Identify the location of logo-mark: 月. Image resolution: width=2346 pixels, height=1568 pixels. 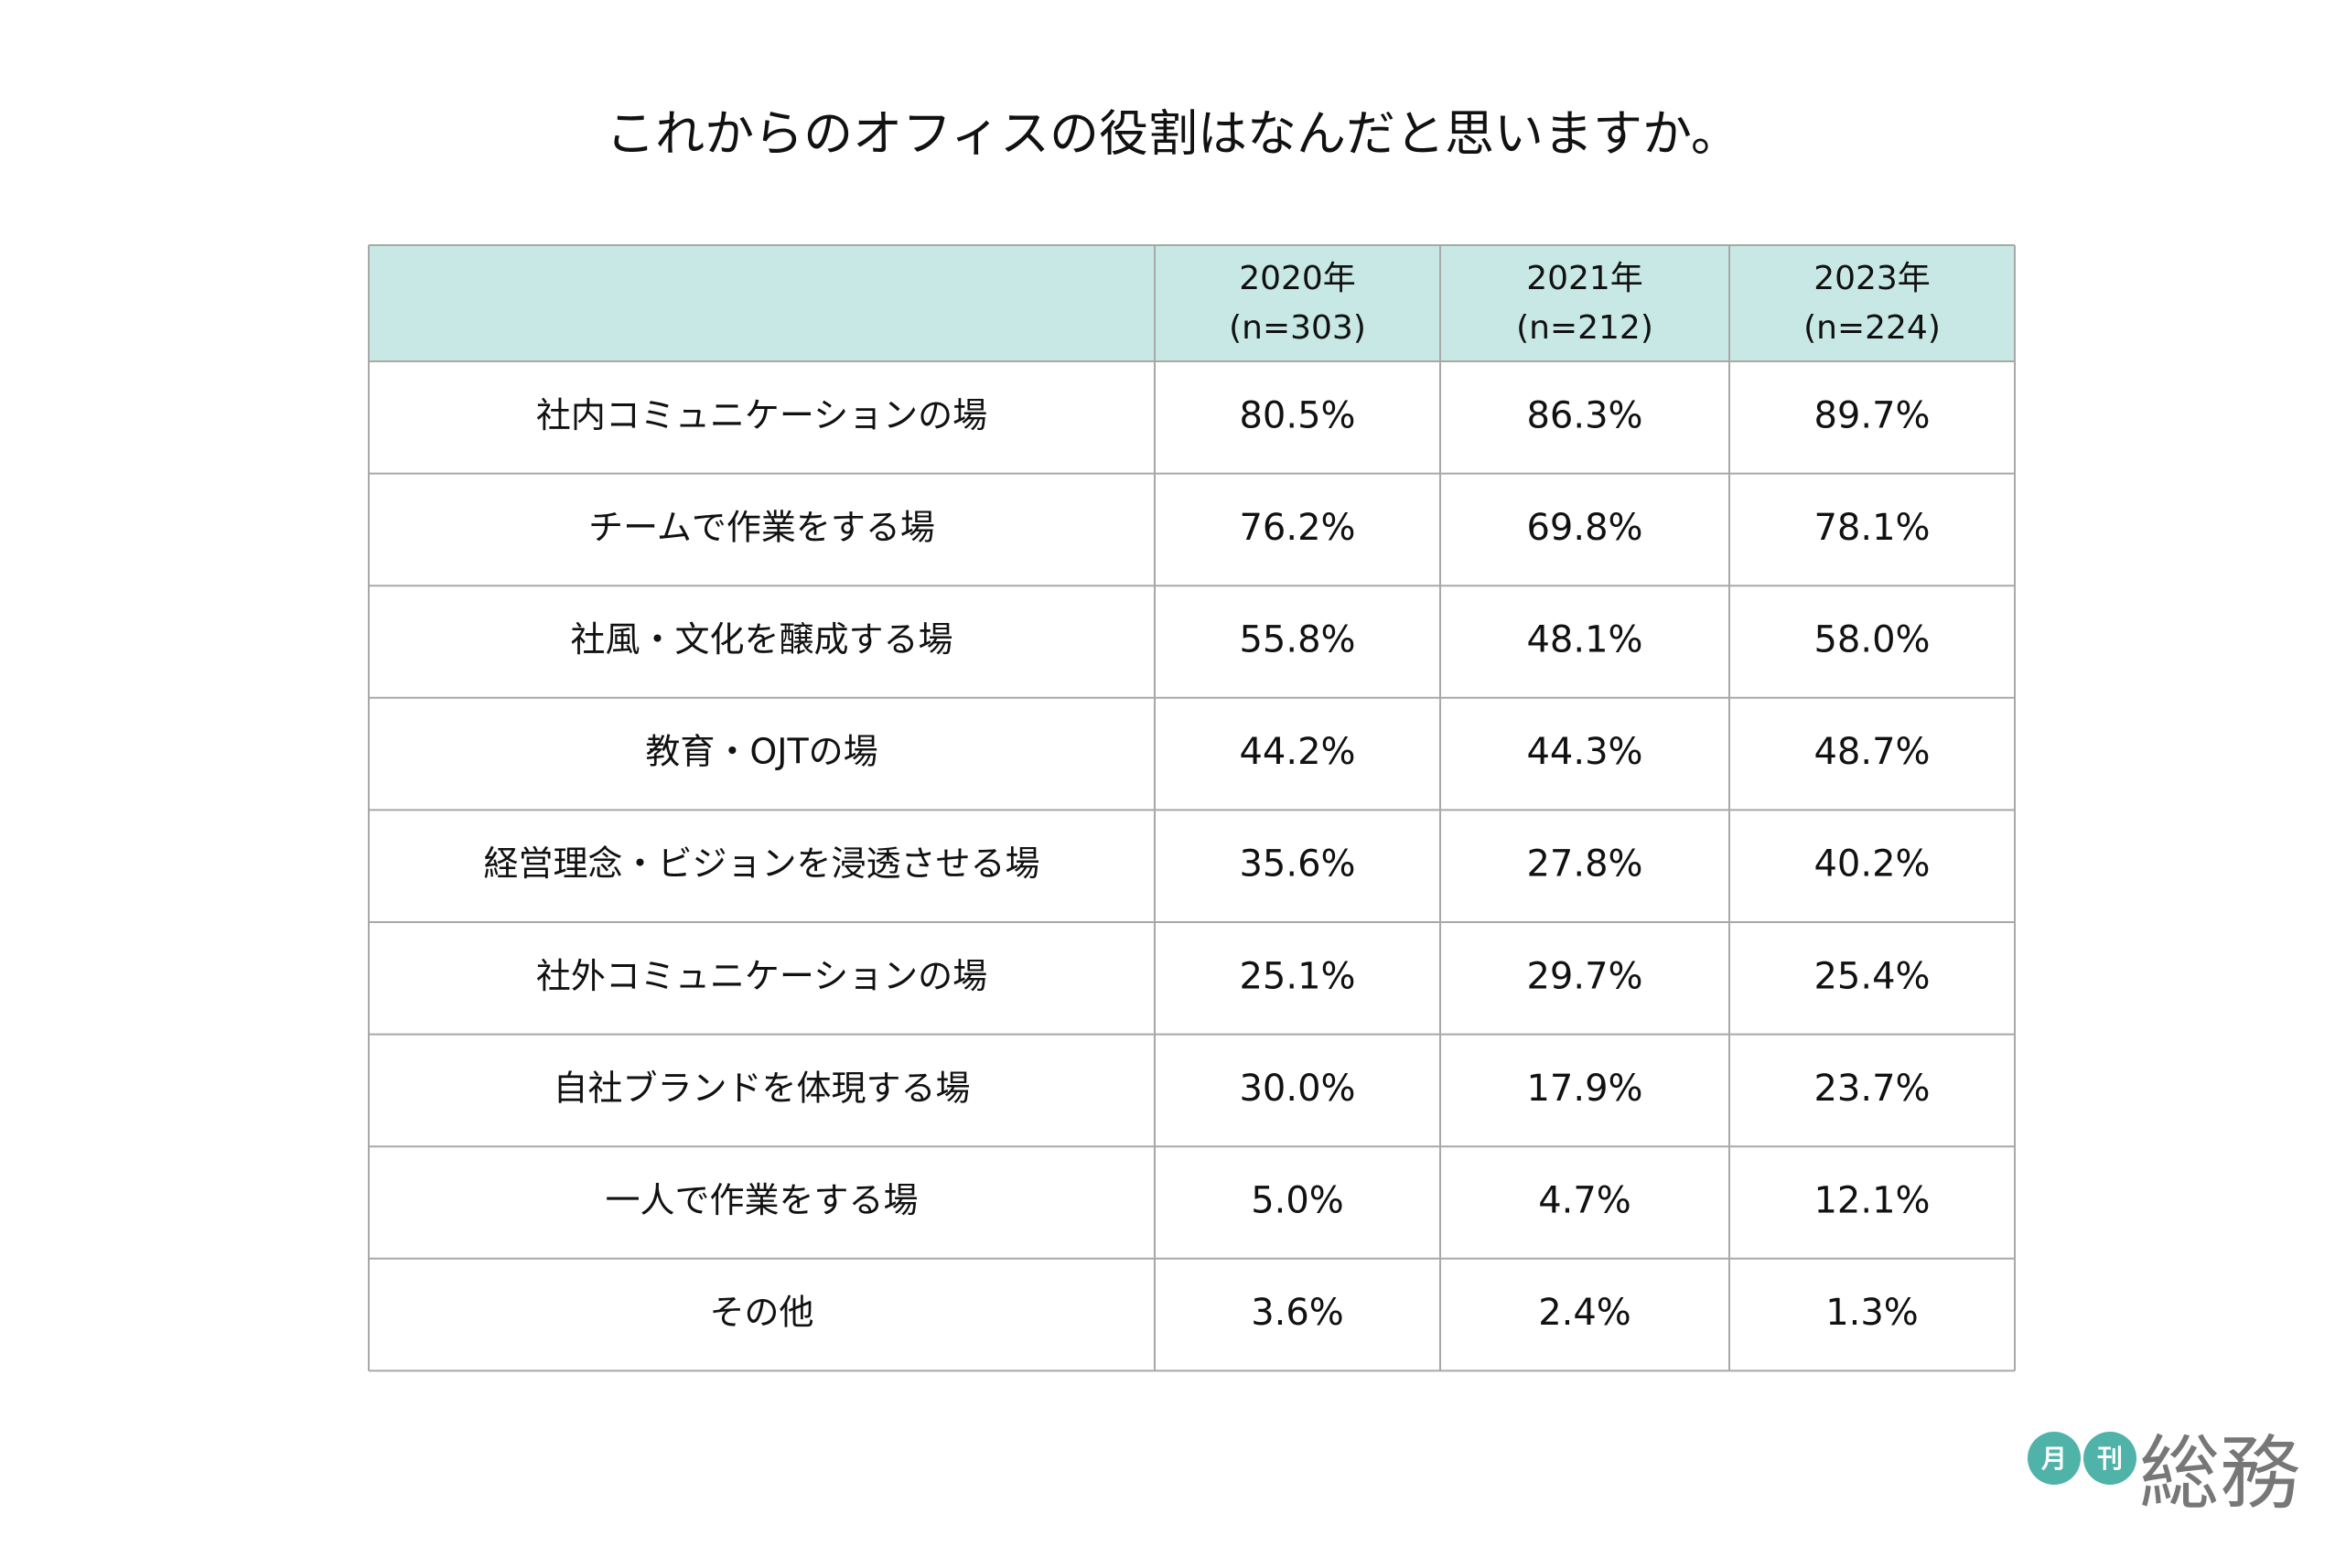
(2053, 1459).